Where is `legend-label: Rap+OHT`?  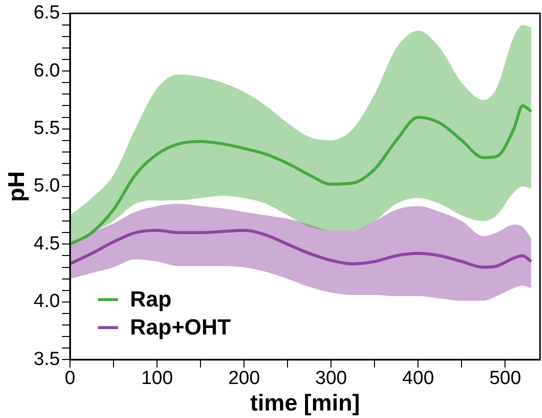
legend-label: Rap+OHT is located at coordinates (181, 327).